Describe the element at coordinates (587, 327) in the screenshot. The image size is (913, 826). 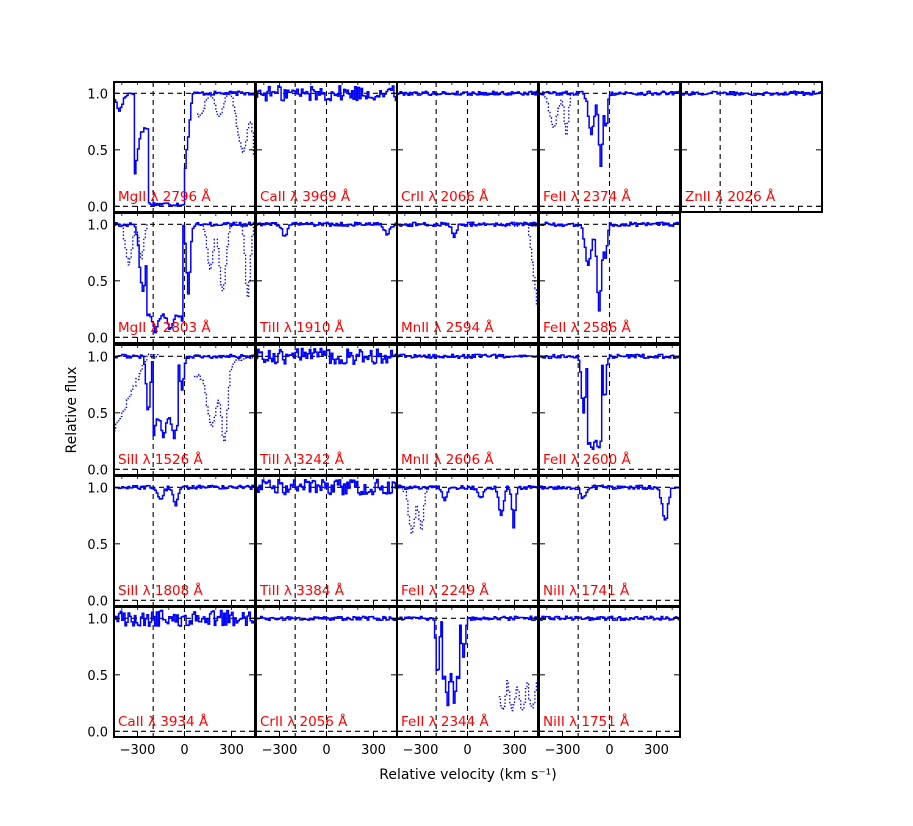
I see `panel-label: FeII λ 2586 Å` at that location.